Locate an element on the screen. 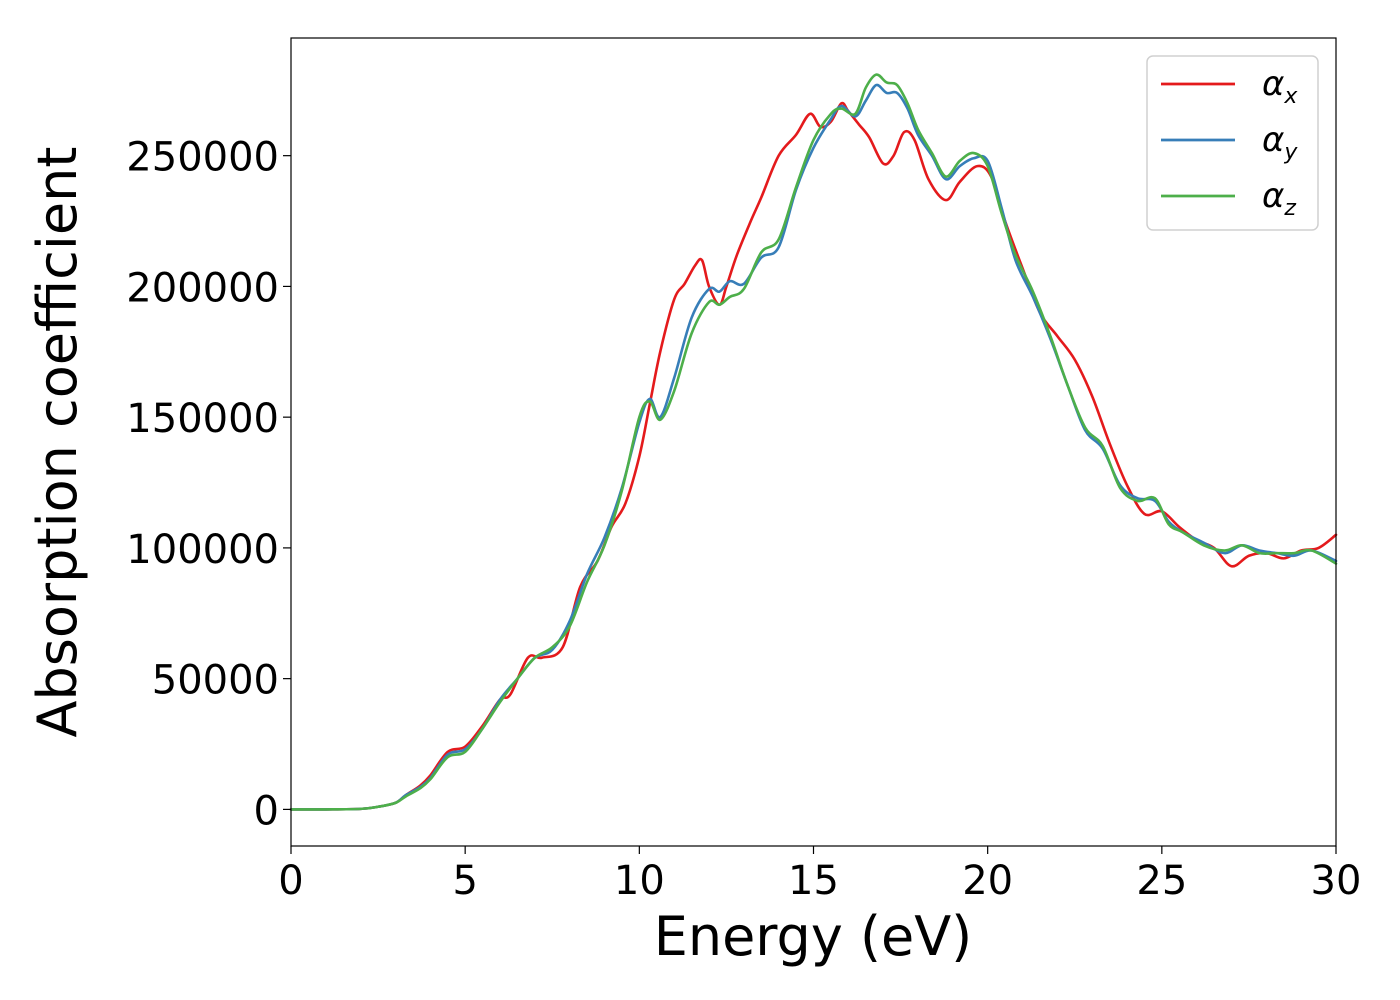  legend: αx αy αz is located at coordinates (1232, 143).